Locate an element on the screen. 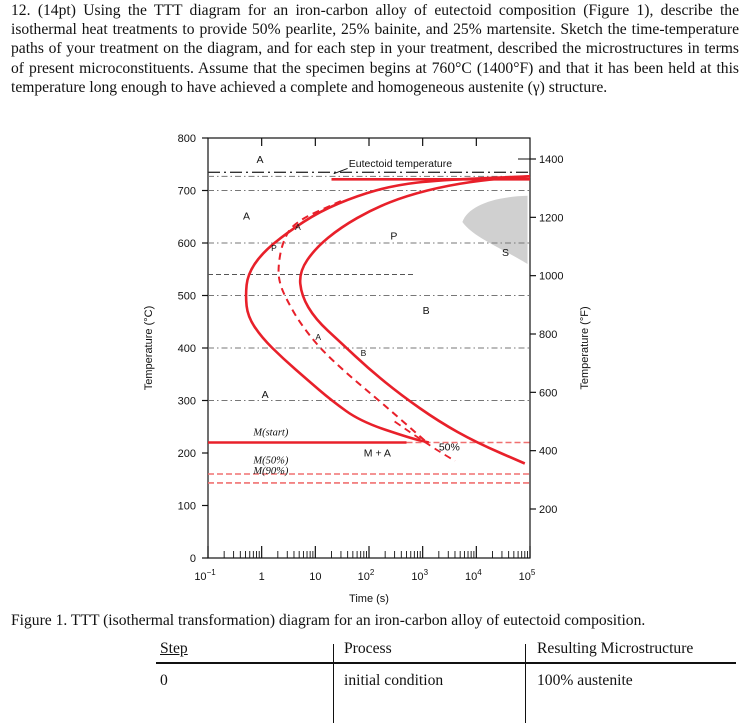  y-tick-label: 800 is located at coordinates (187, 139).